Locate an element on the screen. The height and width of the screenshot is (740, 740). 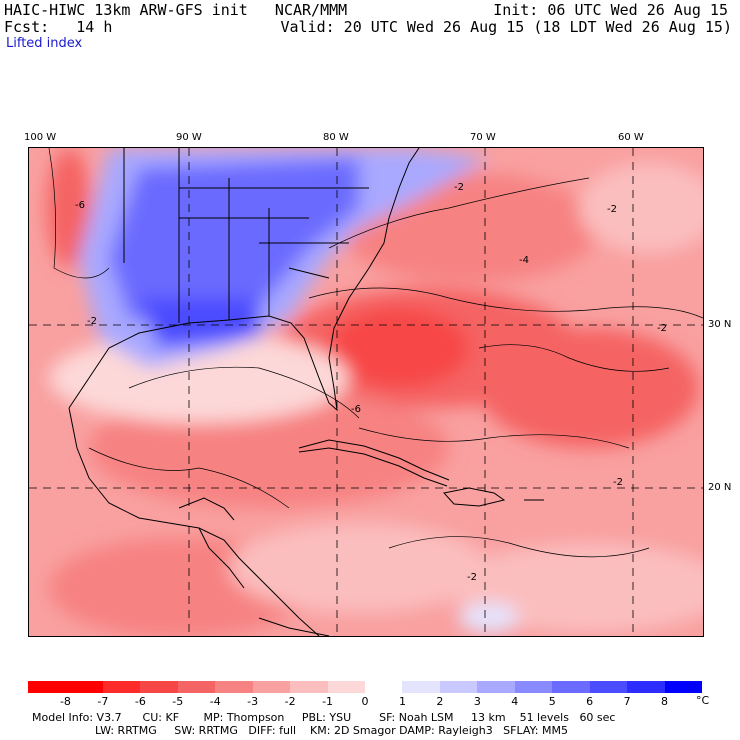
colorbar-tick-label: -1 is located at coordinates (328, 701).